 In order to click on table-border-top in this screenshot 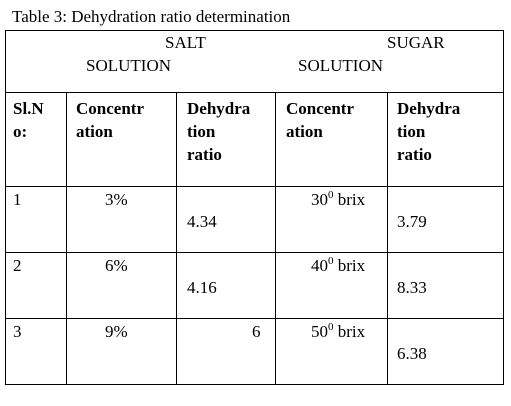, I will do `click(254, 30)`.